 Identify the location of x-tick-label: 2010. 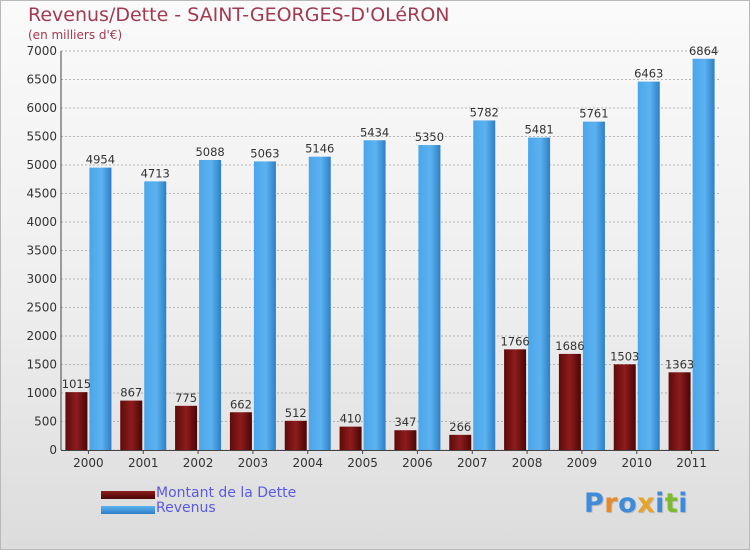
(636, 463).